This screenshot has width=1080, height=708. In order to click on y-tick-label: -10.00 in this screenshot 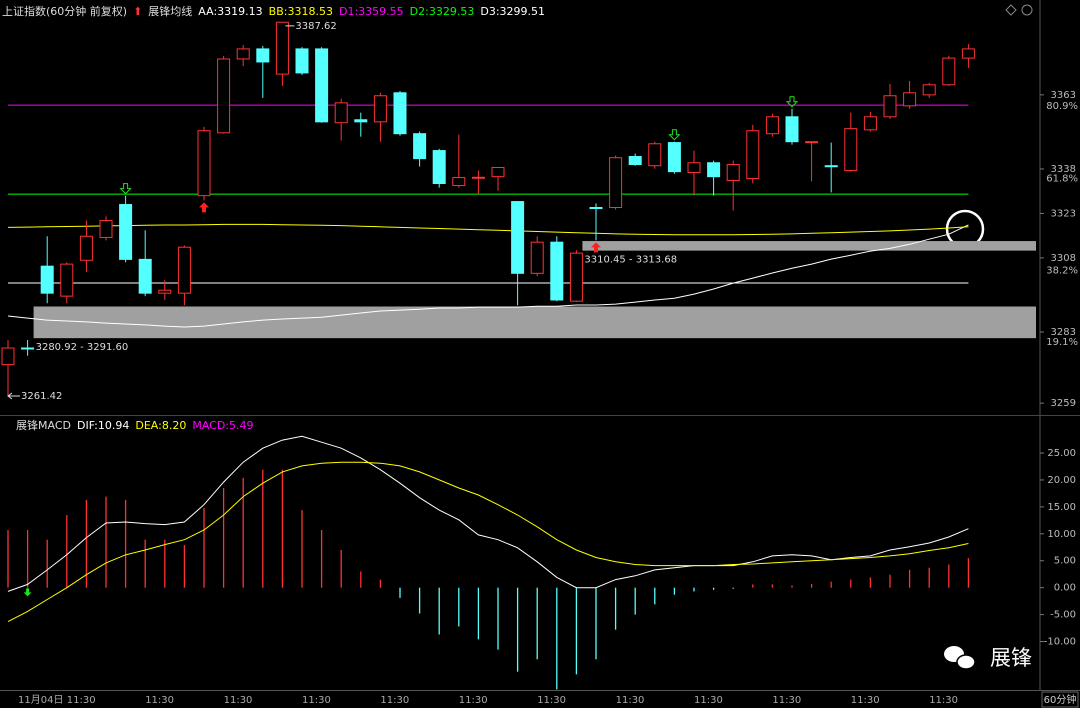, I will do `click(1060, 642)`.